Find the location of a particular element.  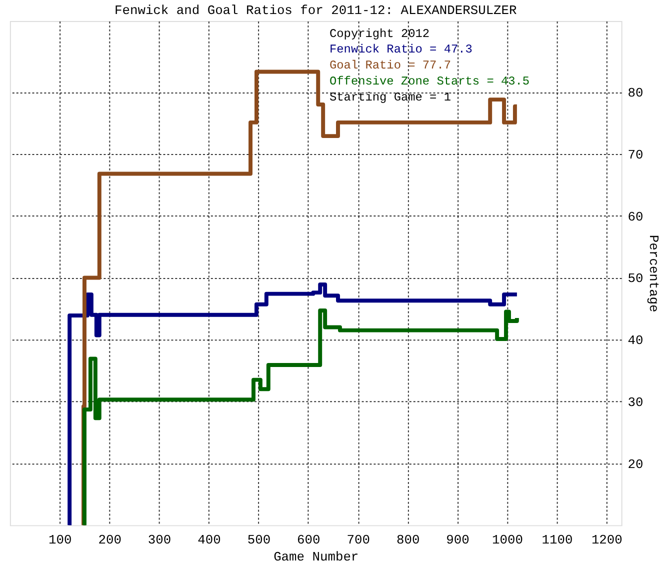

x-tick-label: 1100 is located at coordinates (557, 540).